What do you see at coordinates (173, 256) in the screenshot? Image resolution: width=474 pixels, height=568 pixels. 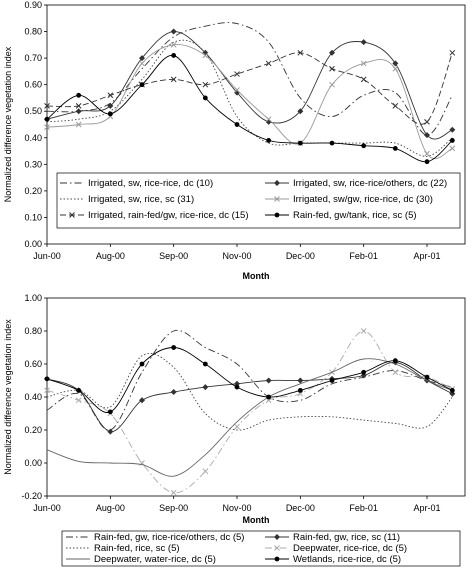 I see `x-tick-label: Sep-00` at bounding box center [173, 256].